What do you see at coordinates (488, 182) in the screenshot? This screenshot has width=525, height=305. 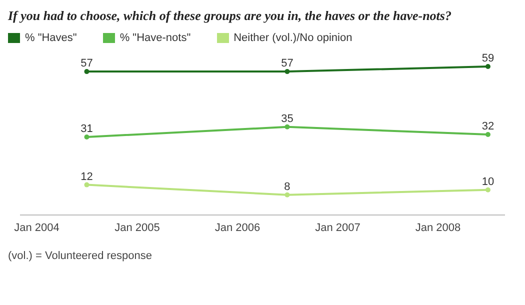 I see `data-label: 10` at bounding box center [488, 182].